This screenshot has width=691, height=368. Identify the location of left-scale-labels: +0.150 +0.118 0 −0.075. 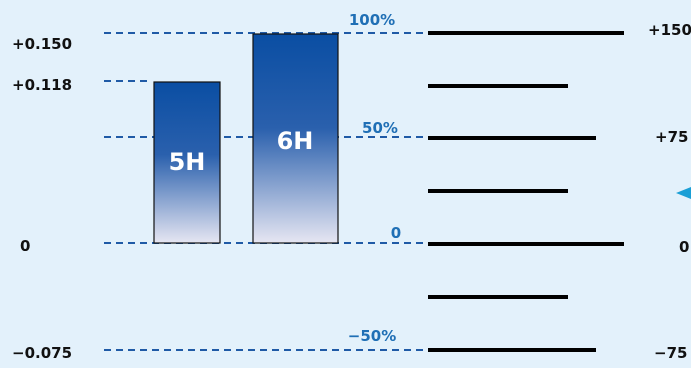
(42, 198).